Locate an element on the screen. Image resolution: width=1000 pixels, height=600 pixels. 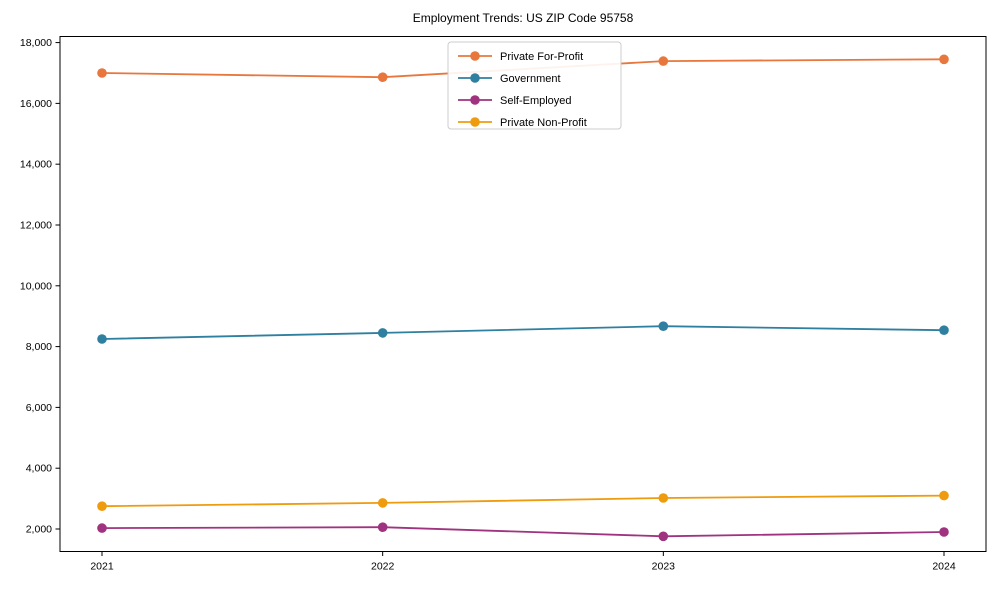
series-line-self-employed is located at coordinates (523, 532).